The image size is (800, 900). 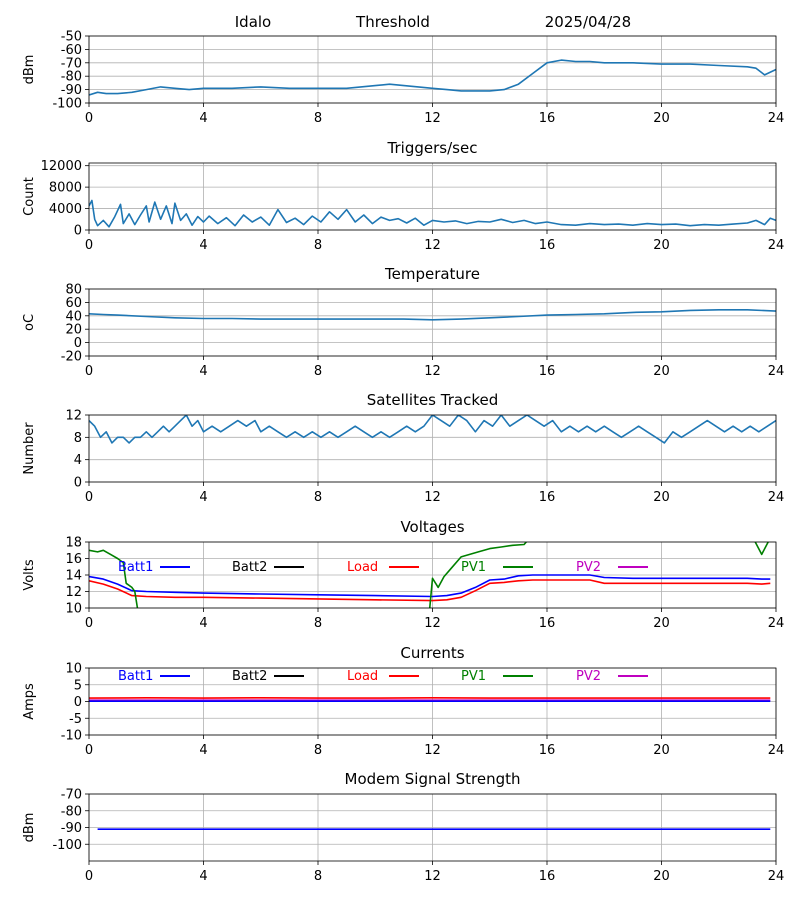 I want to click on chart-satellites: 0 4 8 12 16 20 24 0 4 8 12 Satellites Tracked Number, so click(x=403, y=448).